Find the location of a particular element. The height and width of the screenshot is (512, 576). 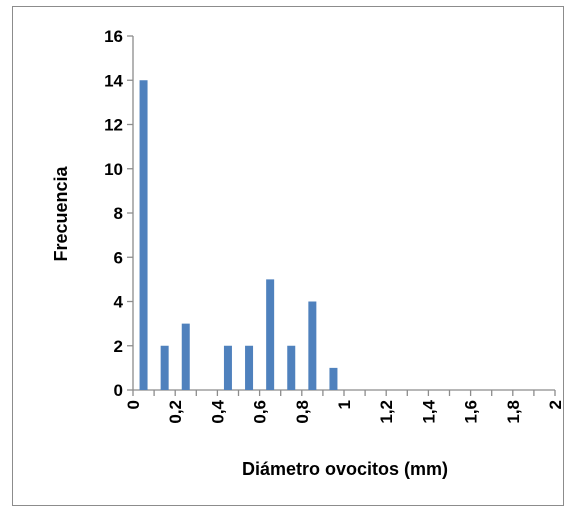

x-tick-label: 0,6 is located at coordinates (260, 412).